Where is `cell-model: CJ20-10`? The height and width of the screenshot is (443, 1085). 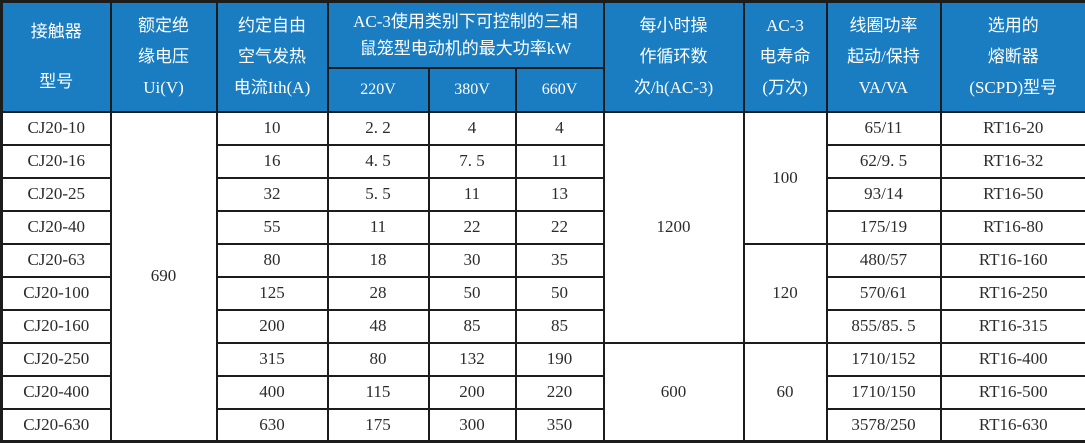 cell-model: CJ20-10 is located at coordinates (56, 128).